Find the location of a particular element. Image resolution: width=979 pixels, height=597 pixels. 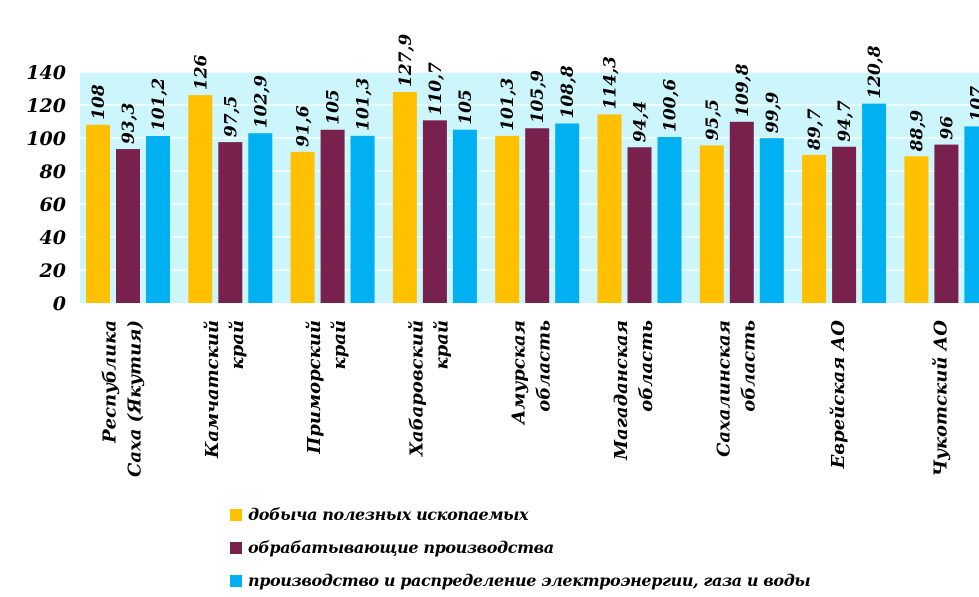

data-label: 102,9 is located at coordinates (261, 101).